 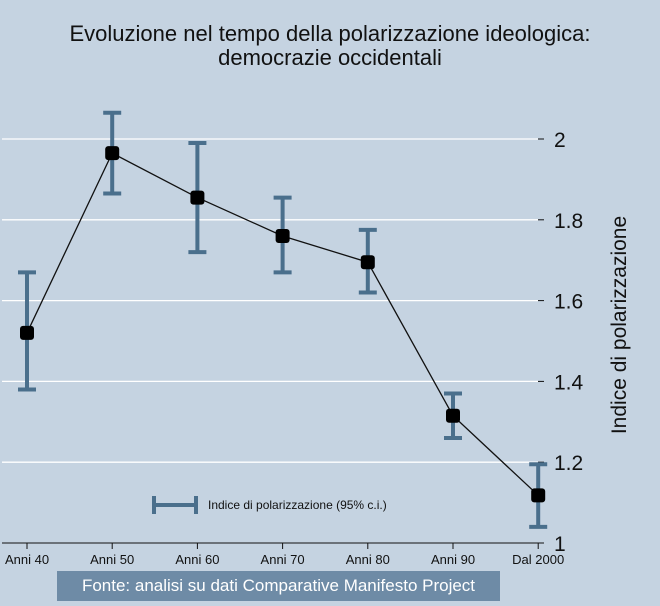 What do you see at coordinates (538, 559) in the screenshot?
I see `x-tick-label: Dal 2000` at bounding box center [538, 559].